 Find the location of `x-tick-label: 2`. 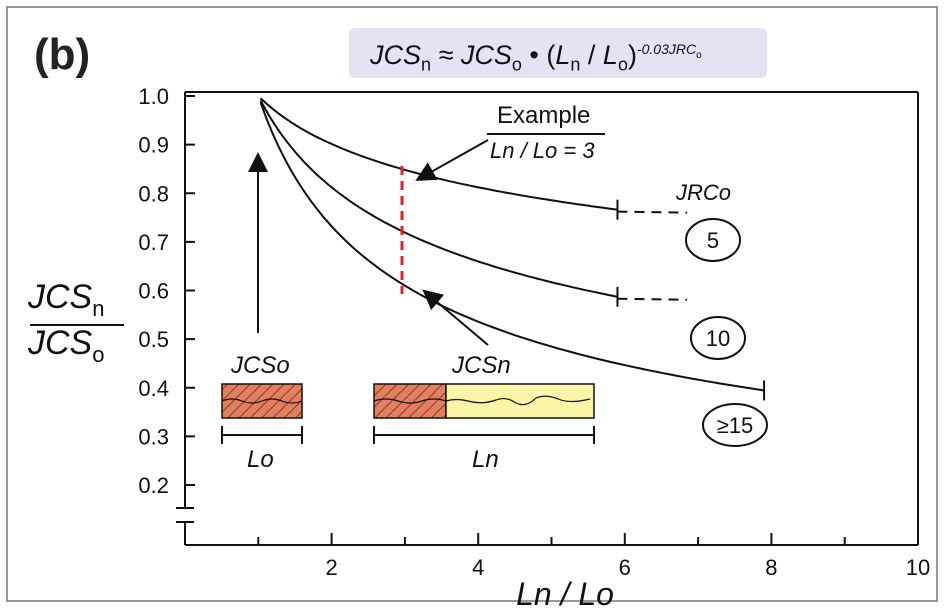

x-tick-label: 2 is located at coordinates (331, 567).